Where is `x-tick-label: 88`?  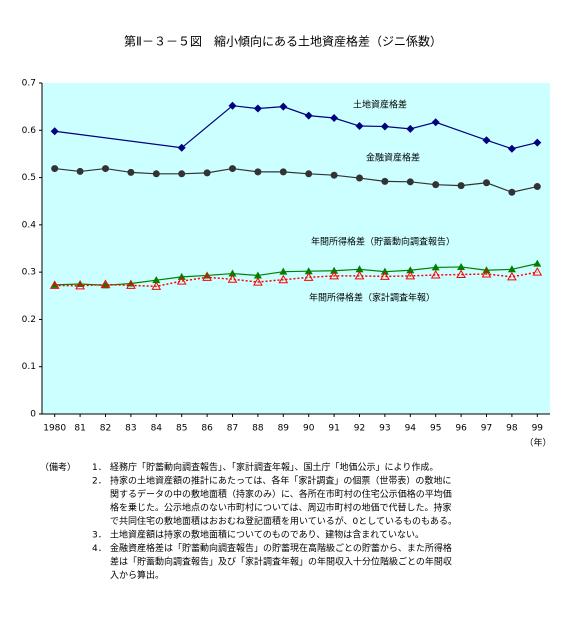
x-tick-label: 88 is located at coordinates (258, 429).